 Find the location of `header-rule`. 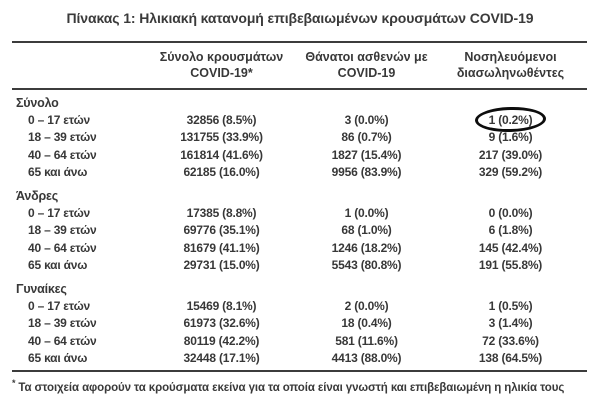

header-rule is located at coordinates (299, 89).